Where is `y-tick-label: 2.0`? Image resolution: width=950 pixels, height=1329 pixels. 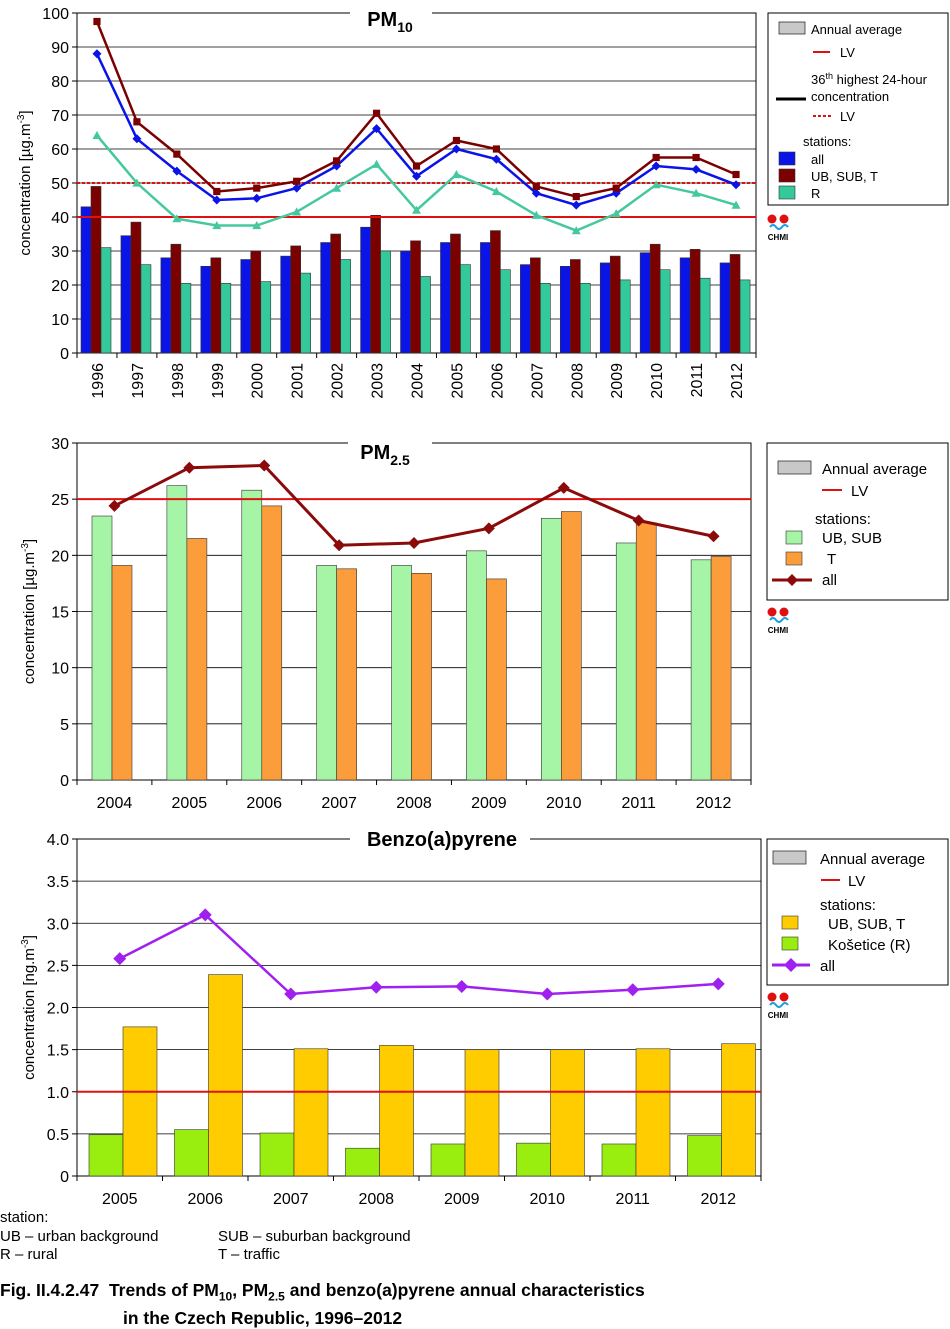 y-tick-label: 2.0 is located at coordinates (58, 1009).